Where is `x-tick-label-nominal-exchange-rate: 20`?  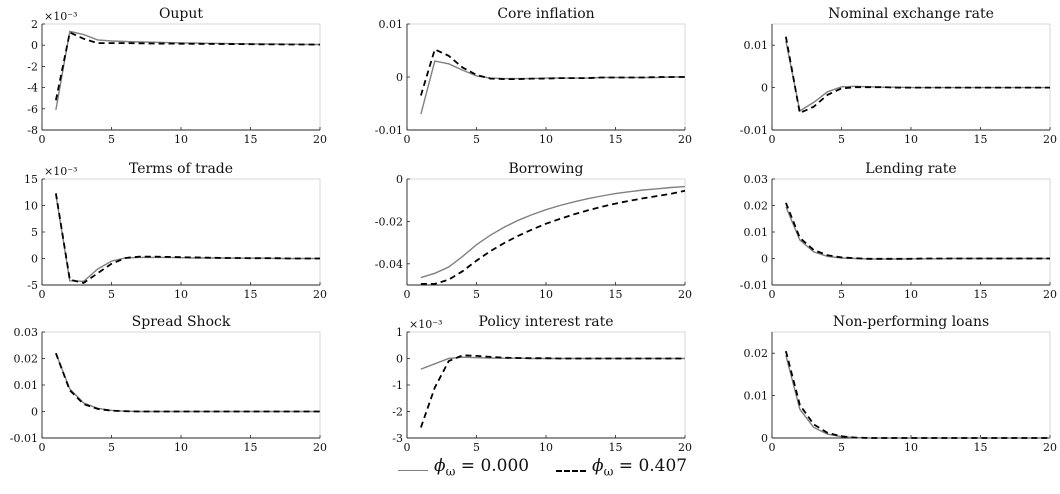 x-tick-label-nominal-exchange-rate: 20 is located at coordinates (1050, 139).